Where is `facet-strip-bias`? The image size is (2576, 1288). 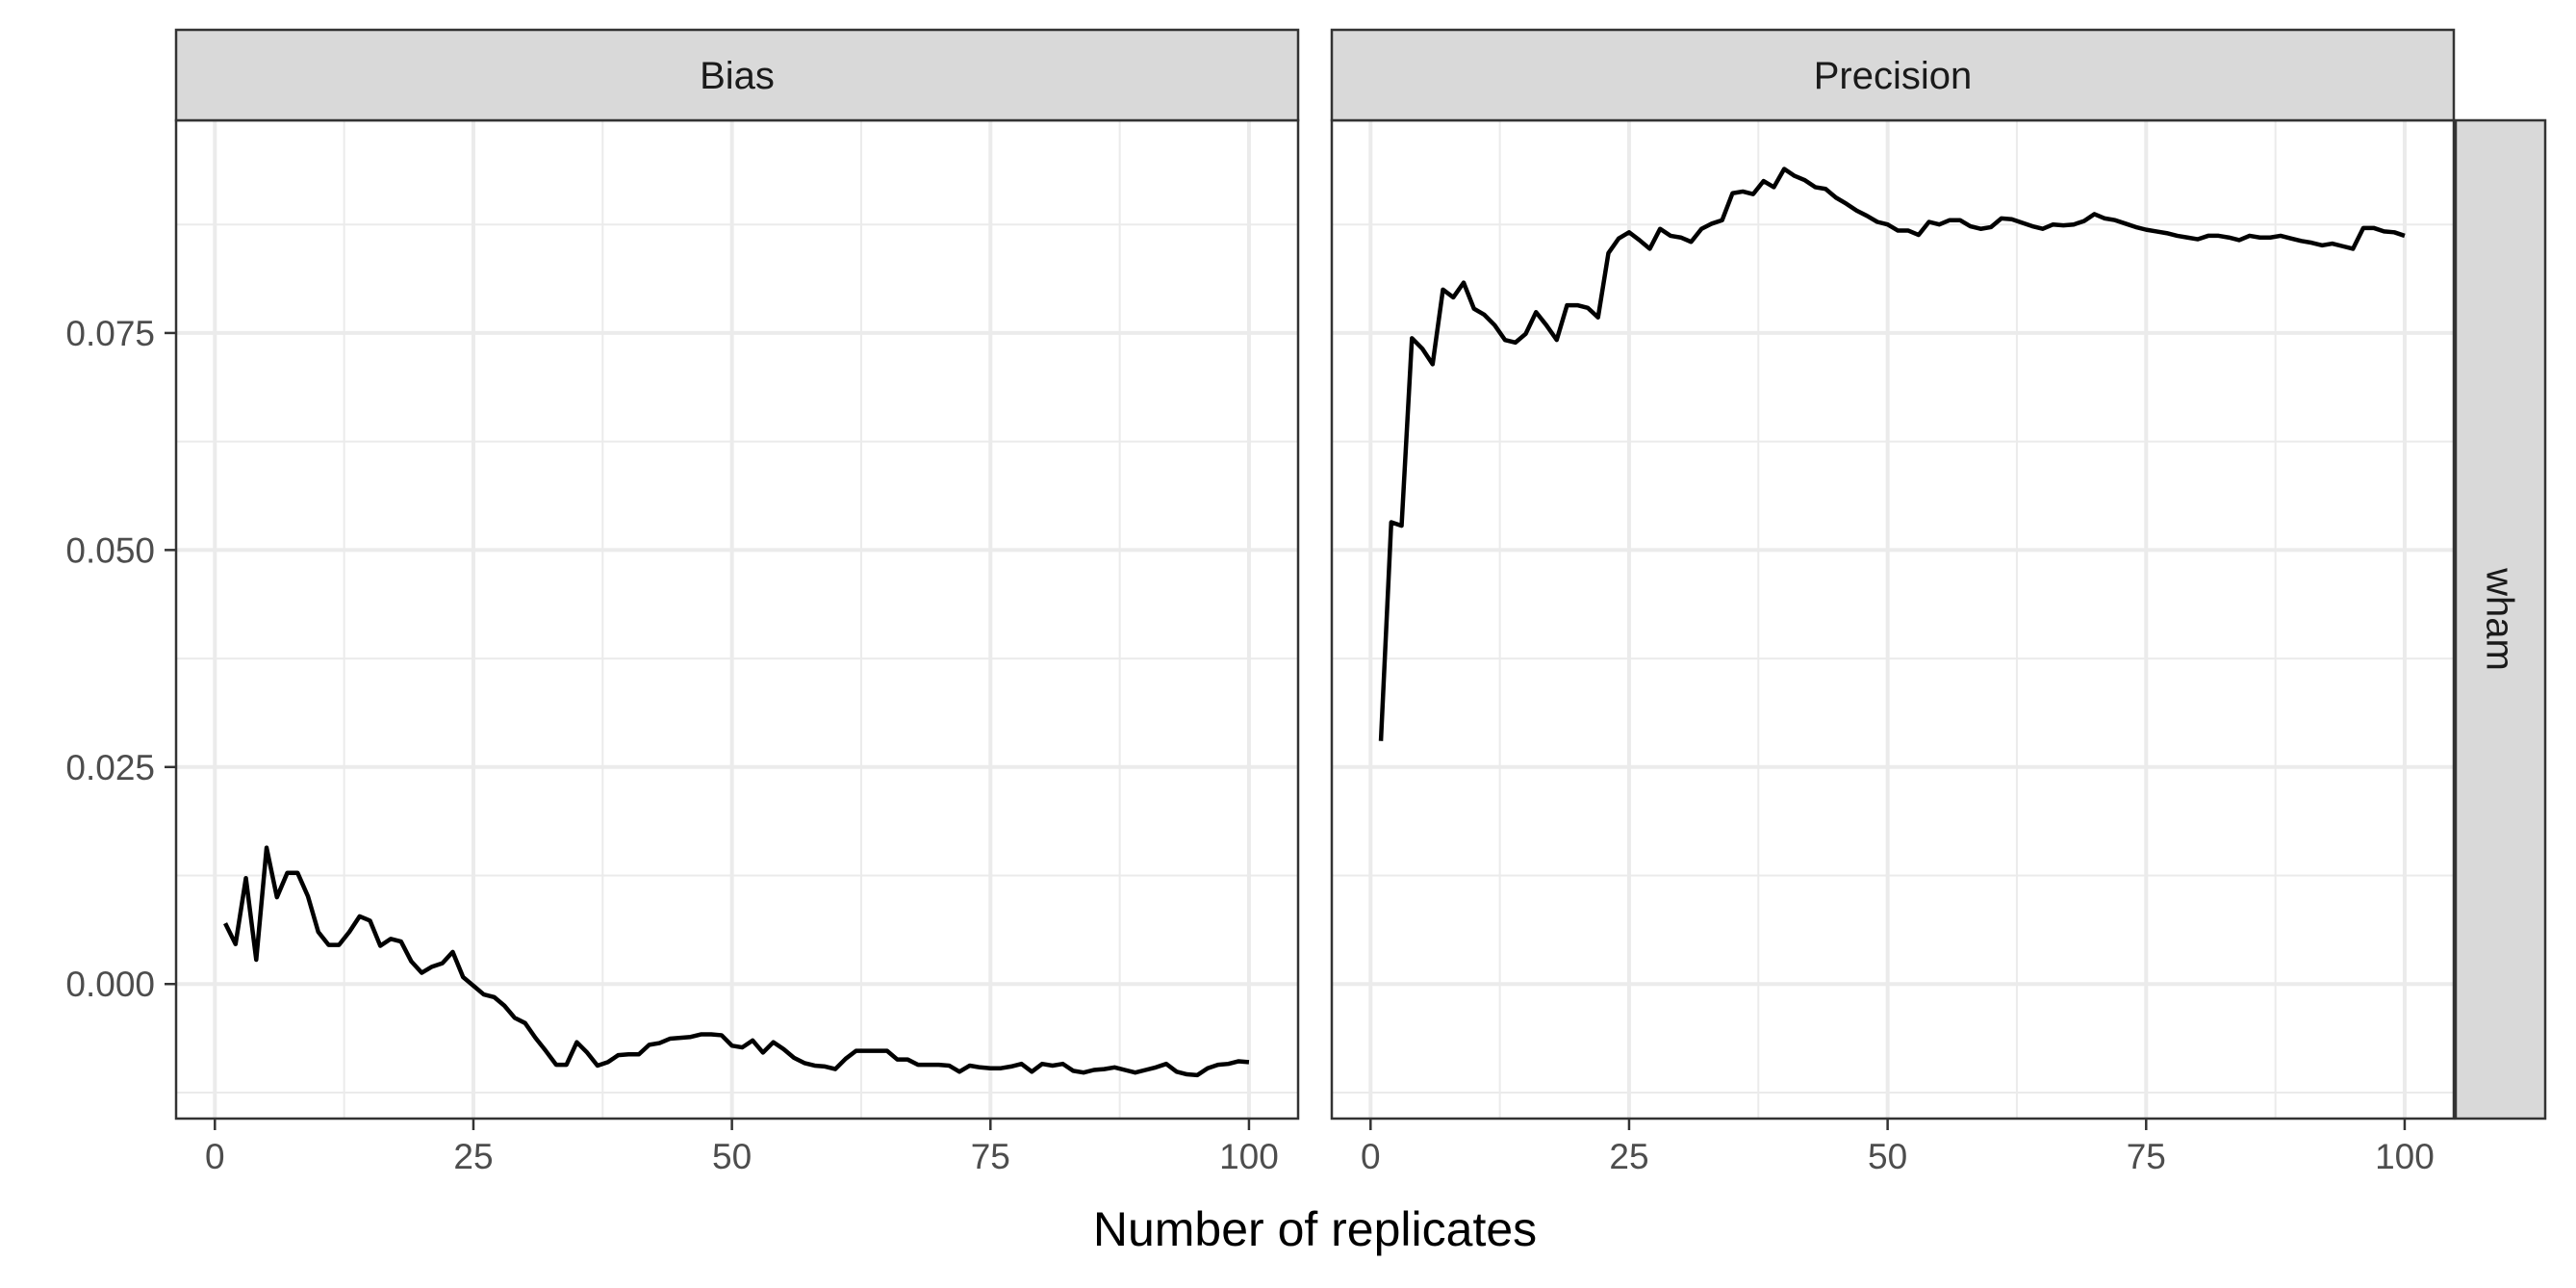 facet-strip-bias is located at coordinates (737, 75).